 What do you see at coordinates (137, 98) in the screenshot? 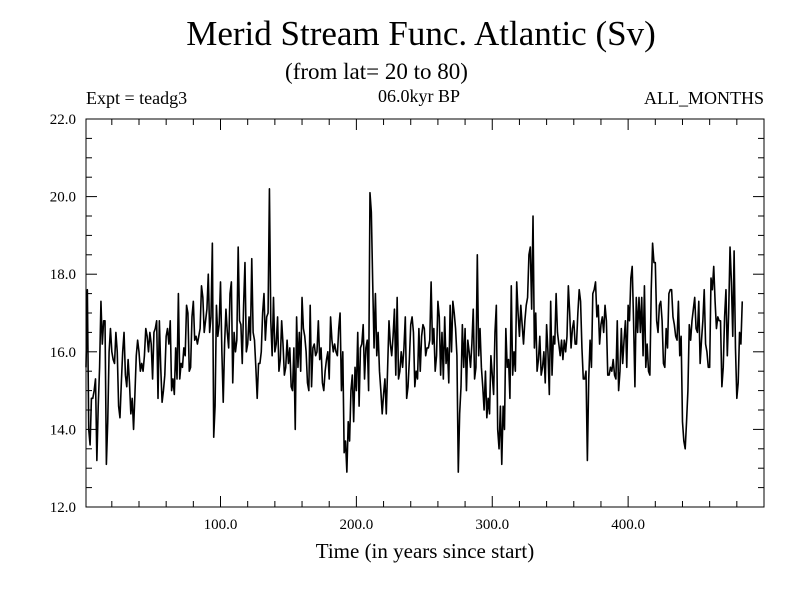
I see `experiment-label: Expt = teadg3` at bounding box center [137, 98].